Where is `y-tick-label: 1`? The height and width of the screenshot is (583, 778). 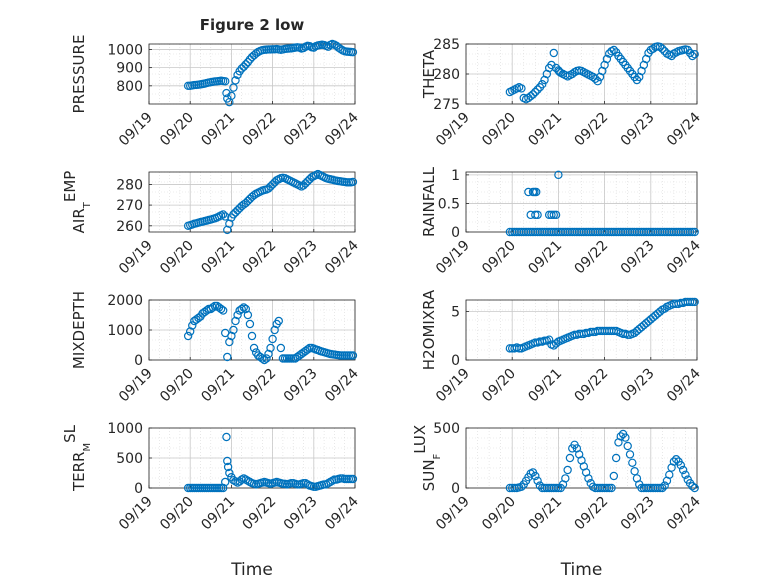 y-tick-label: 1 is located at coordinates (455, 176).